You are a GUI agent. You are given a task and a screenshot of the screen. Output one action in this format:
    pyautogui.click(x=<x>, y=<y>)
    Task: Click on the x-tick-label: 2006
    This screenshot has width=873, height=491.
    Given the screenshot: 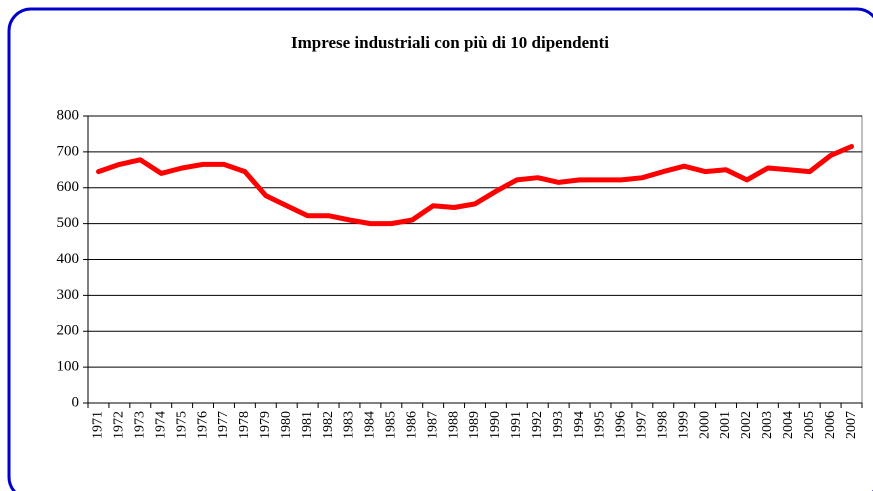 What is the action you would take?
    pyautogui.click(x=830, y=425)
    